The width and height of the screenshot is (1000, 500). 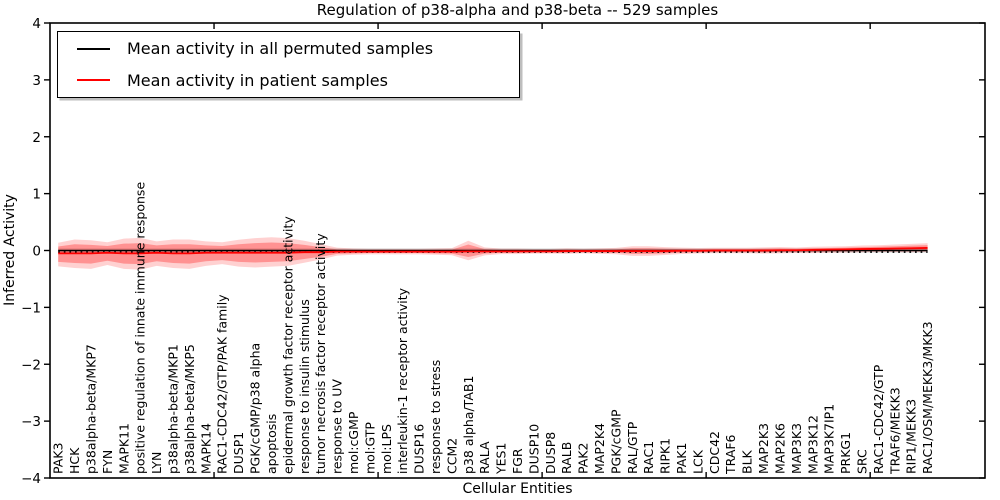 I want to click on x-category-label: FYN, so click(x=107, y=462).